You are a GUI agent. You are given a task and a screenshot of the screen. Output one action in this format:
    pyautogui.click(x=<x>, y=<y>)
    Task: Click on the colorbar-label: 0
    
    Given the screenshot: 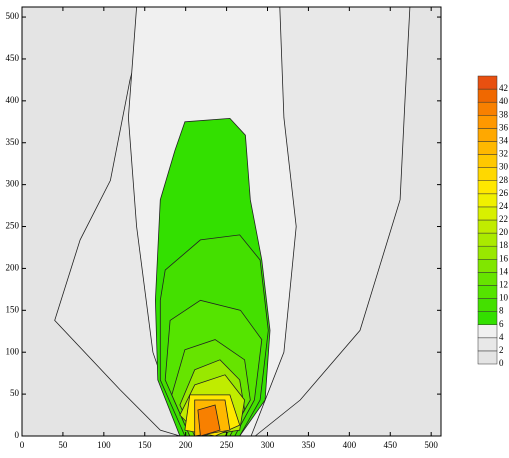 What is the action you would take?
    pyautogui.click(x=501, y=363)
    